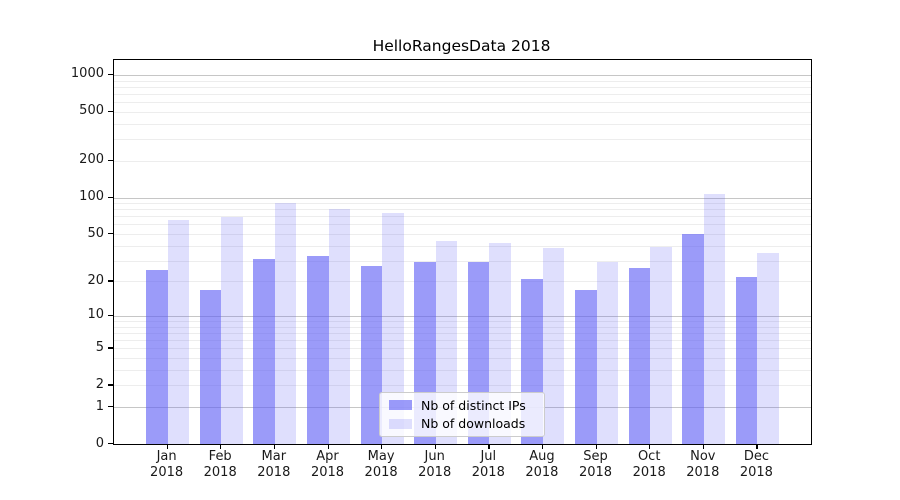 The image size is (900, 500). What do you see at coordinates (649, 456) in the screenshot?
I see `x-tick-month: Oct` at bounding box center [649, 456].